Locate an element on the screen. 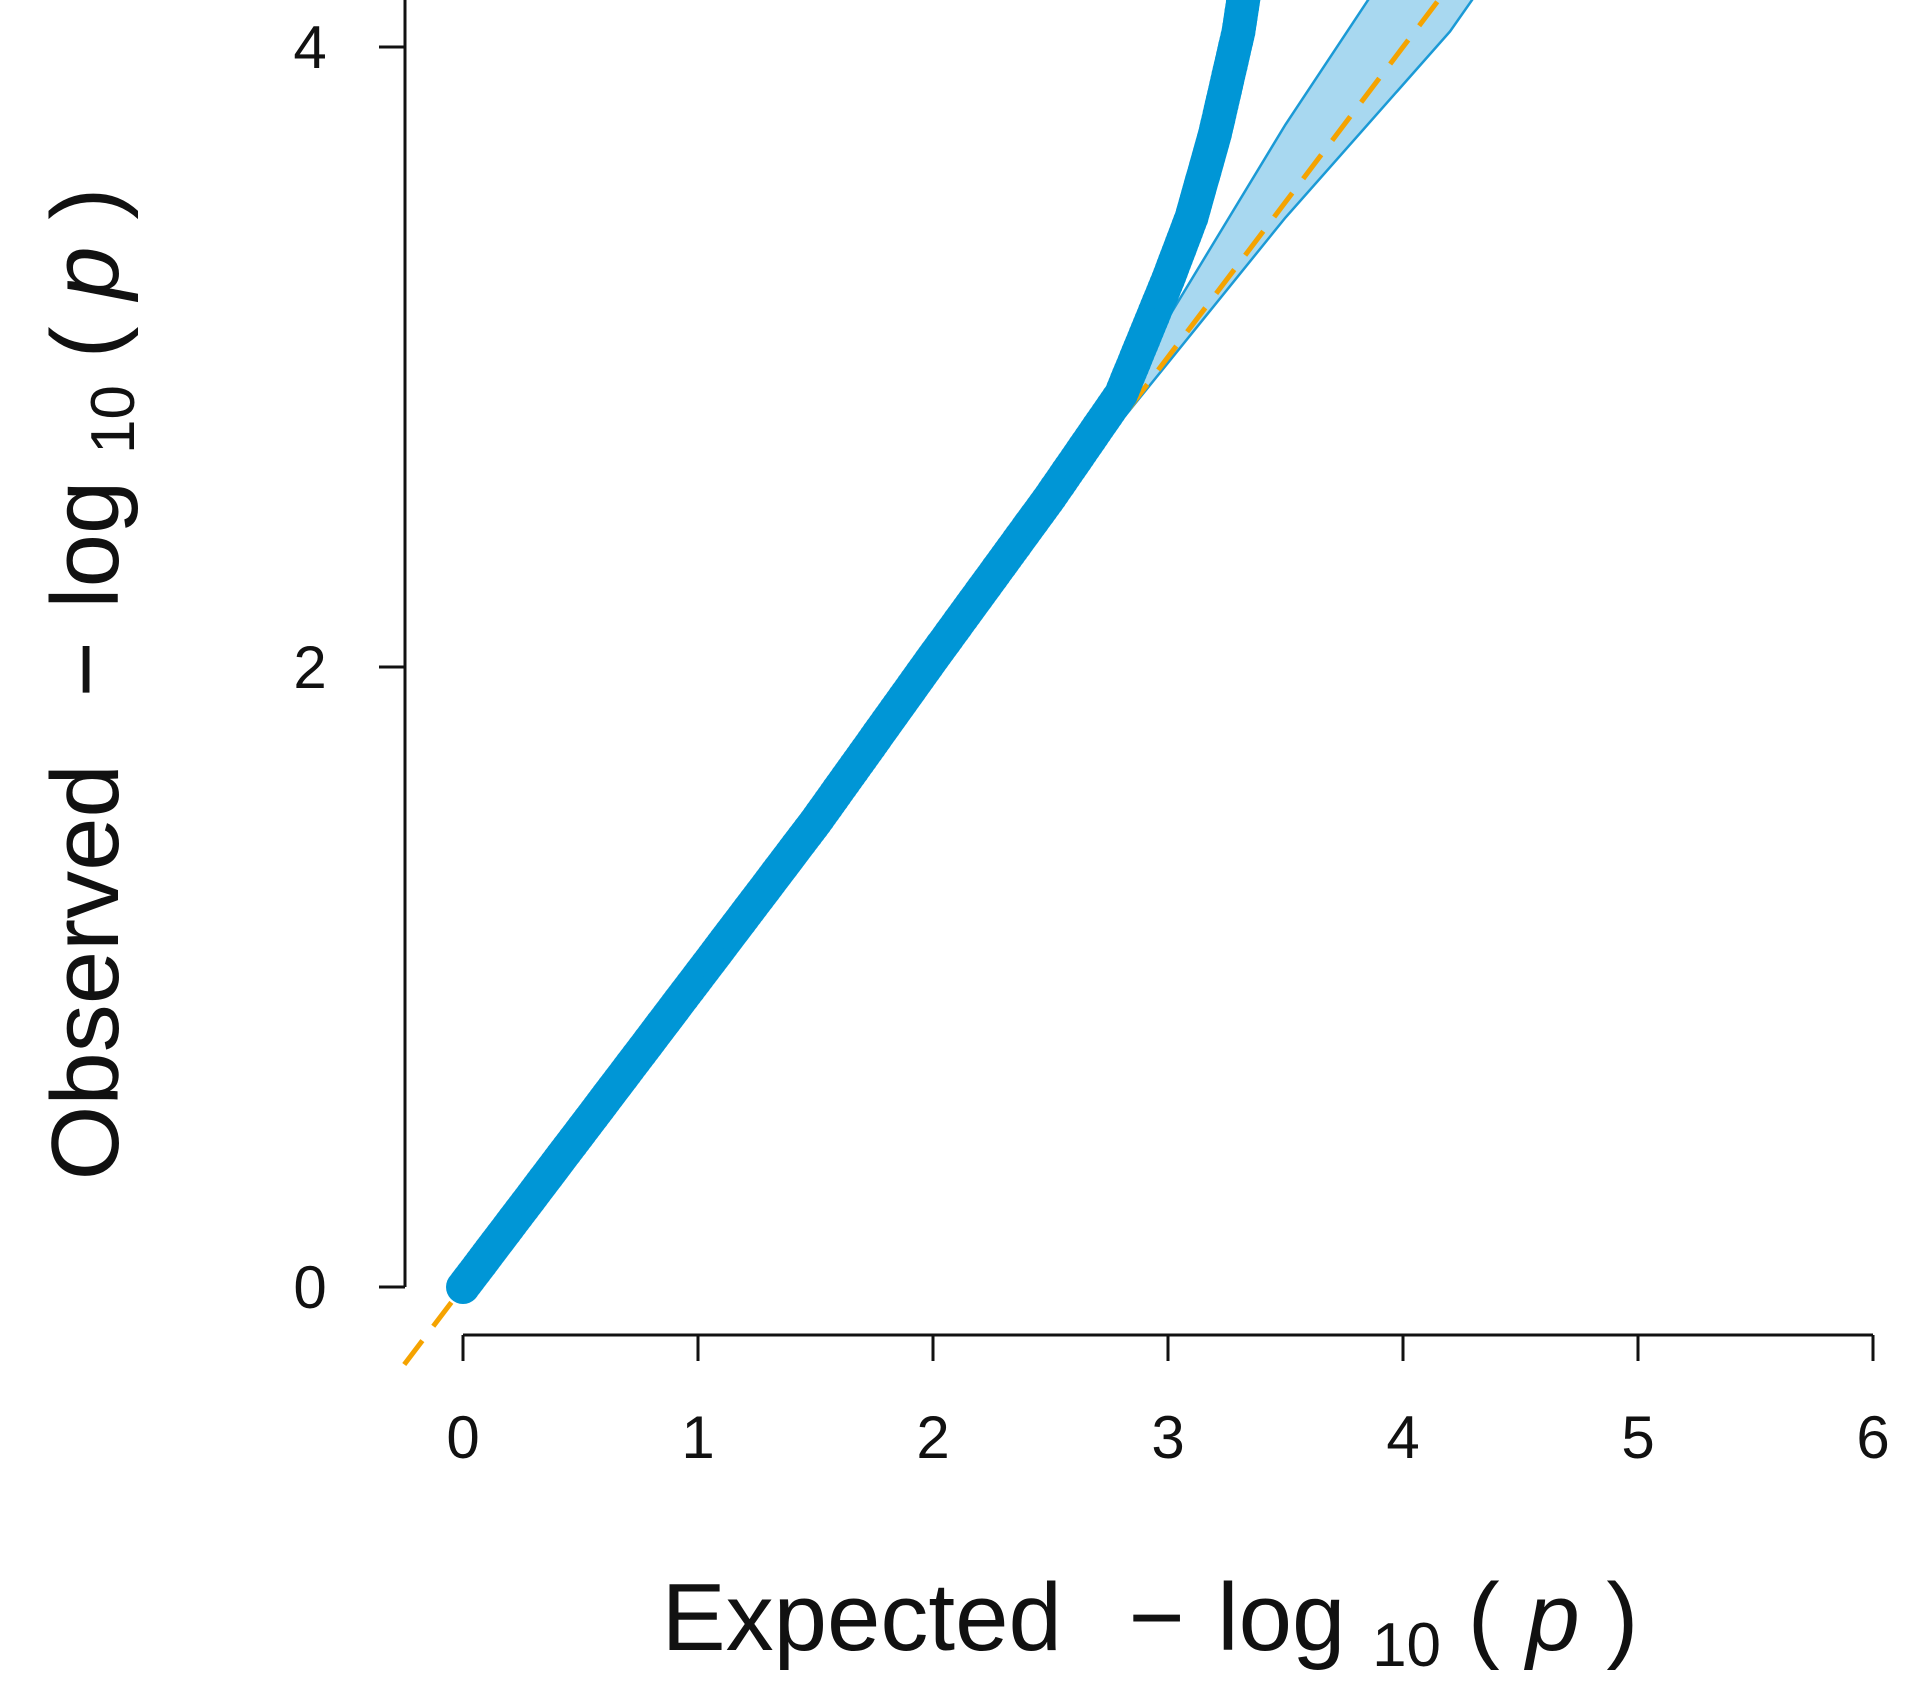 This screenshot has width=1916, height=1701. x-tick-label: 1 is located at coordinates (697, 1437).